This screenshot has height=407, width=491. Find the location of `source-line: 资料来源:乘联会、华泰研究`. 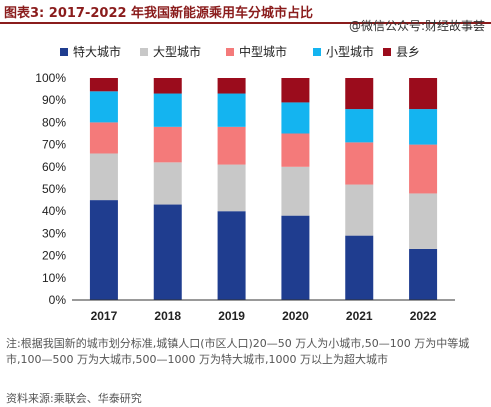

source-line: 资料来源:乘联会、华泰研究 is located at coordinates (74, 398).